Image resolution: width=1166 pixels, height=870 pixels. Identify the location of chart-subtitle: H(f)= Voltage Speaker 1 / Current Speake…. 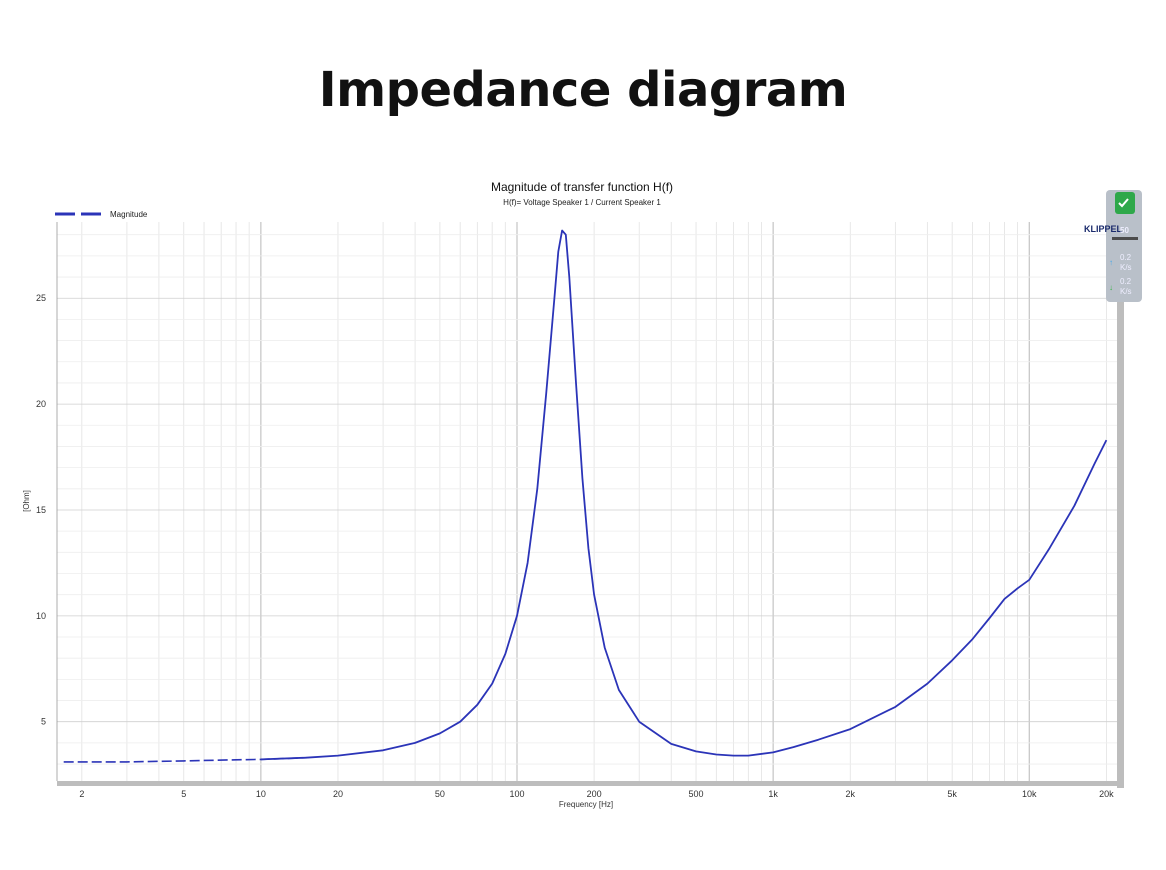
(582, 202).